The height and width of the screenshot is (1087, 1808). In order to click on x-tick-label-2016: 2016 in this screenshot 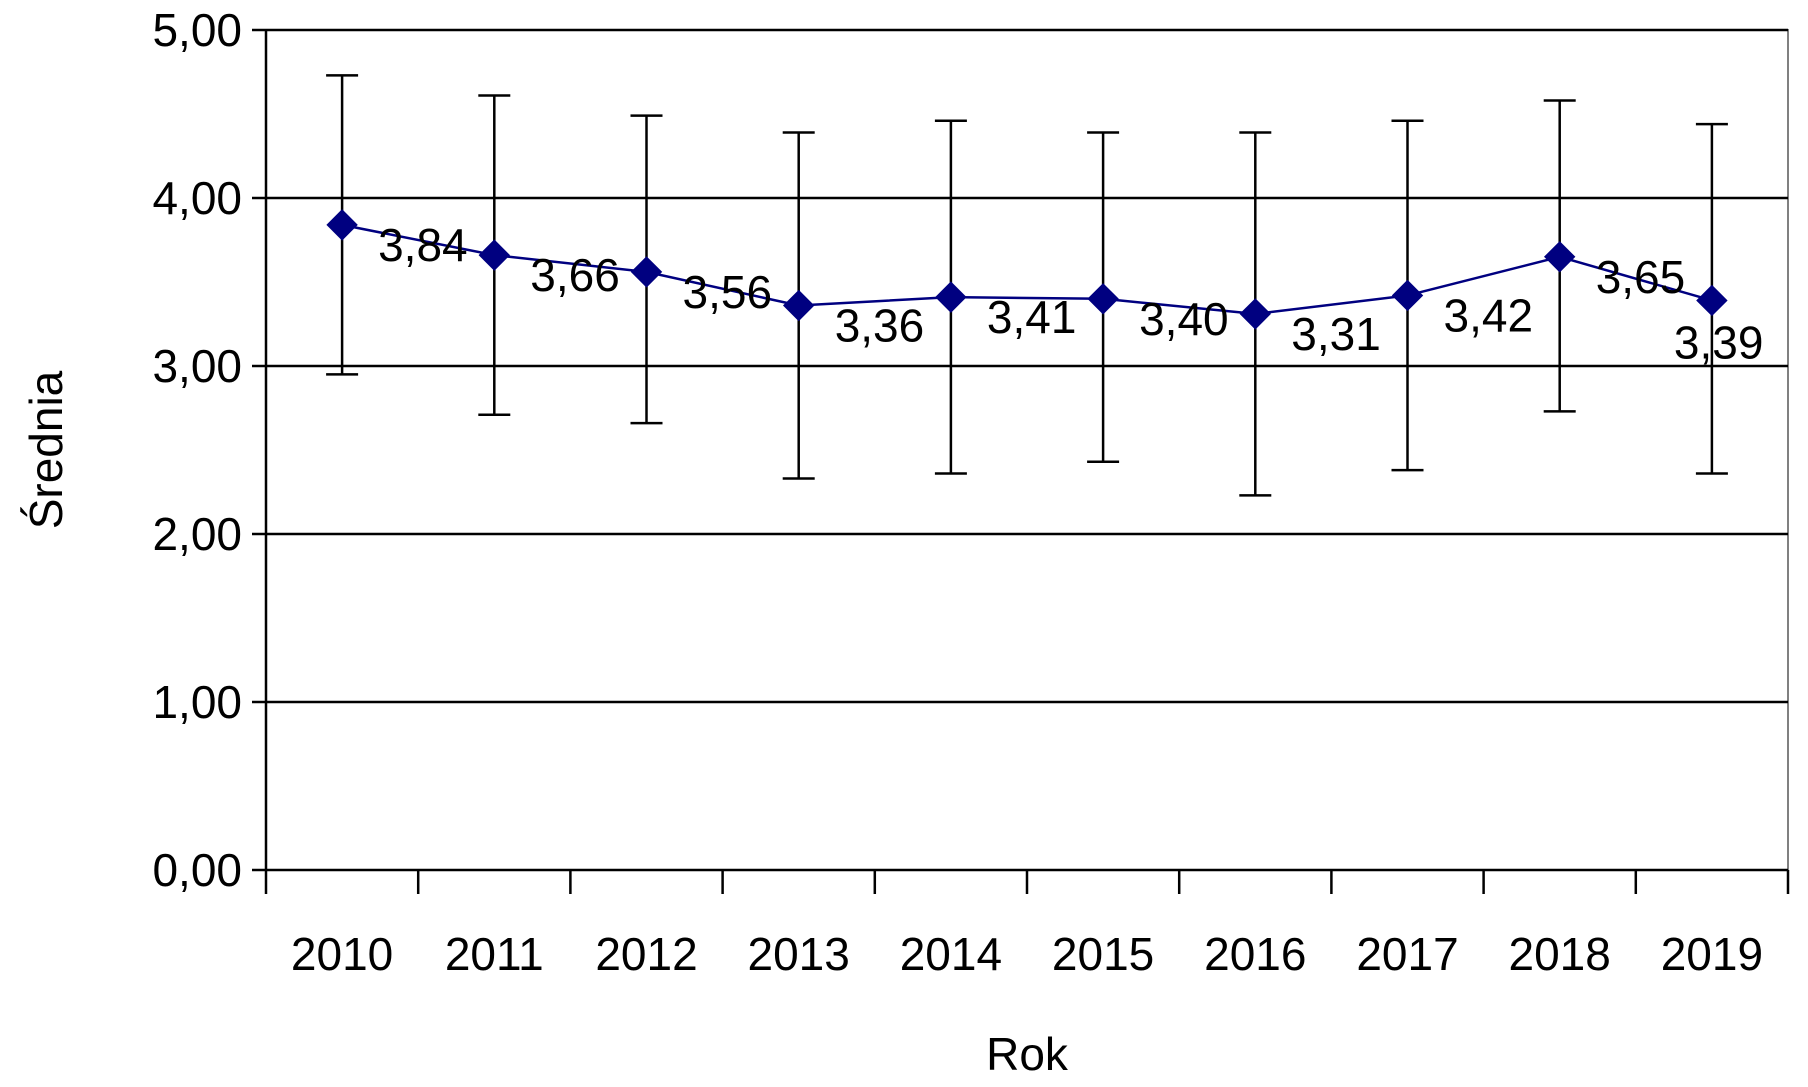, I will do `click(1255, 954)`.